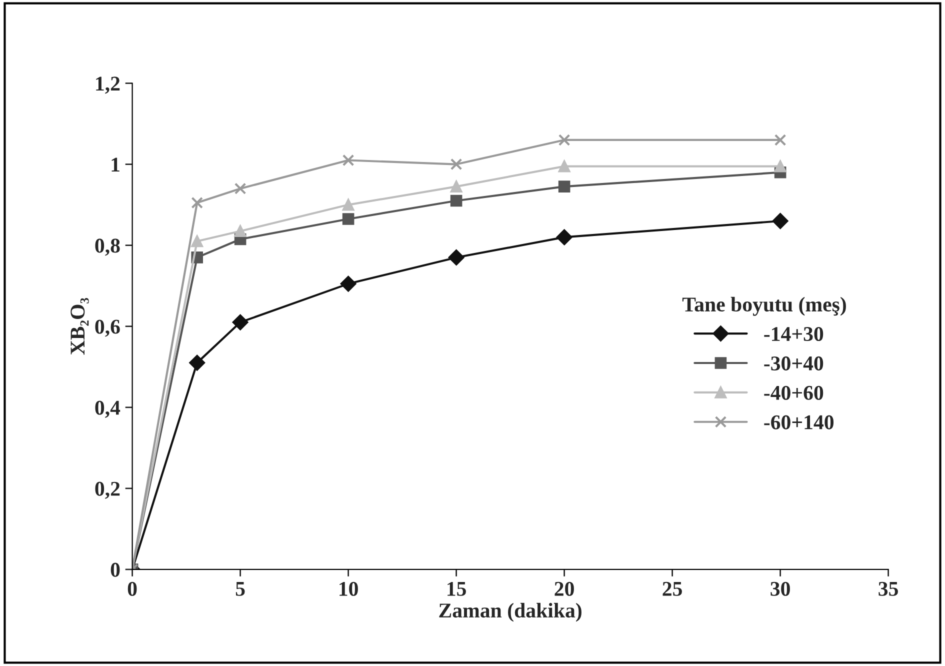 The image size is (945, 666). What do you see at coordinates (240, 589) in the screenshot?
I see `x-tick-label: 5` at bounding box center [240, 589].